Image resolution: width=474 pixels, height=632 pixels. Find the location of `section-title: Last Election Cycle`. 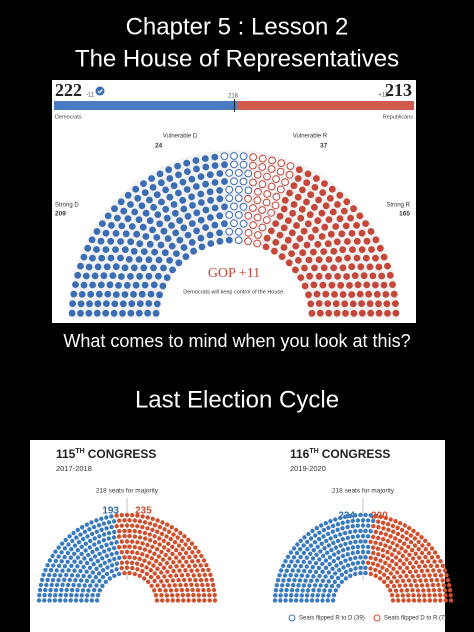

section-title: Last Election Cycle is located at coordinates (237, 399).